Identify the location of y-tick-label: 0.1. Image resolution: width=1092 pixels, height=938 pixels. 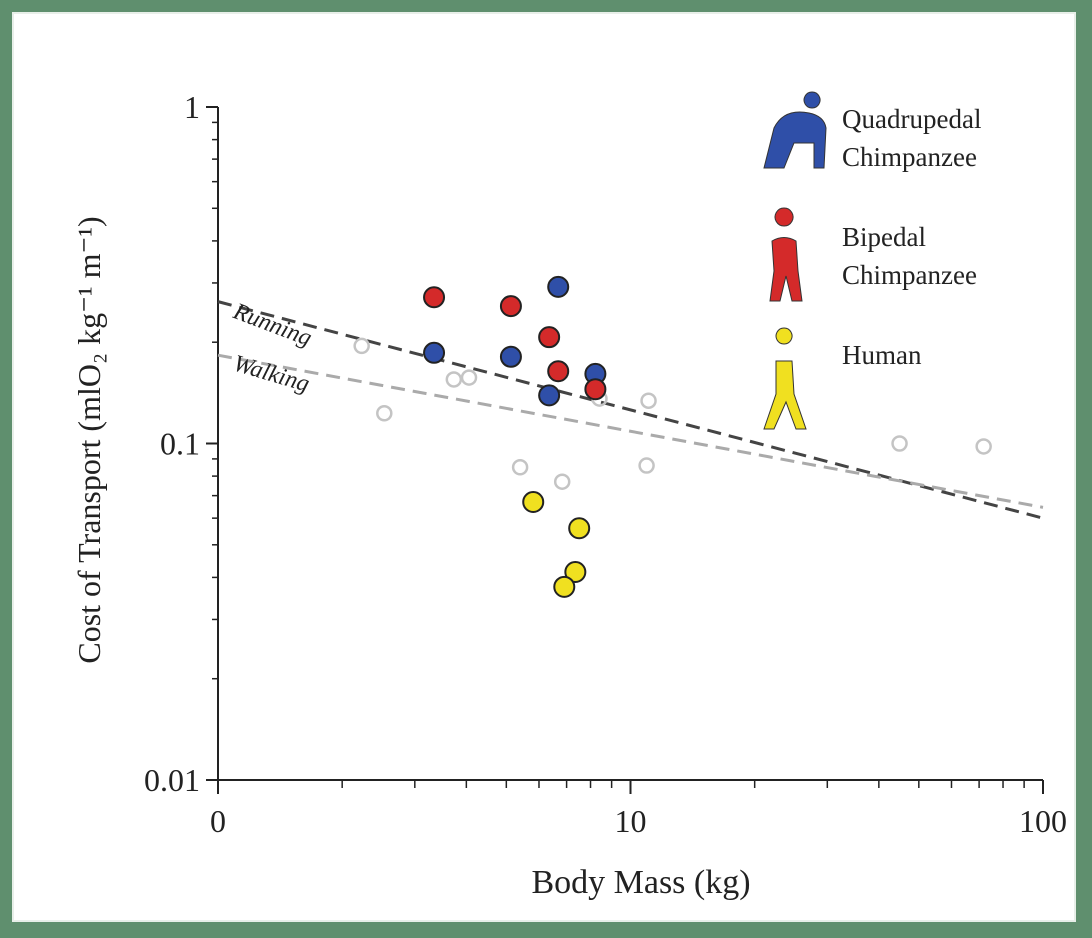
(180, 444).